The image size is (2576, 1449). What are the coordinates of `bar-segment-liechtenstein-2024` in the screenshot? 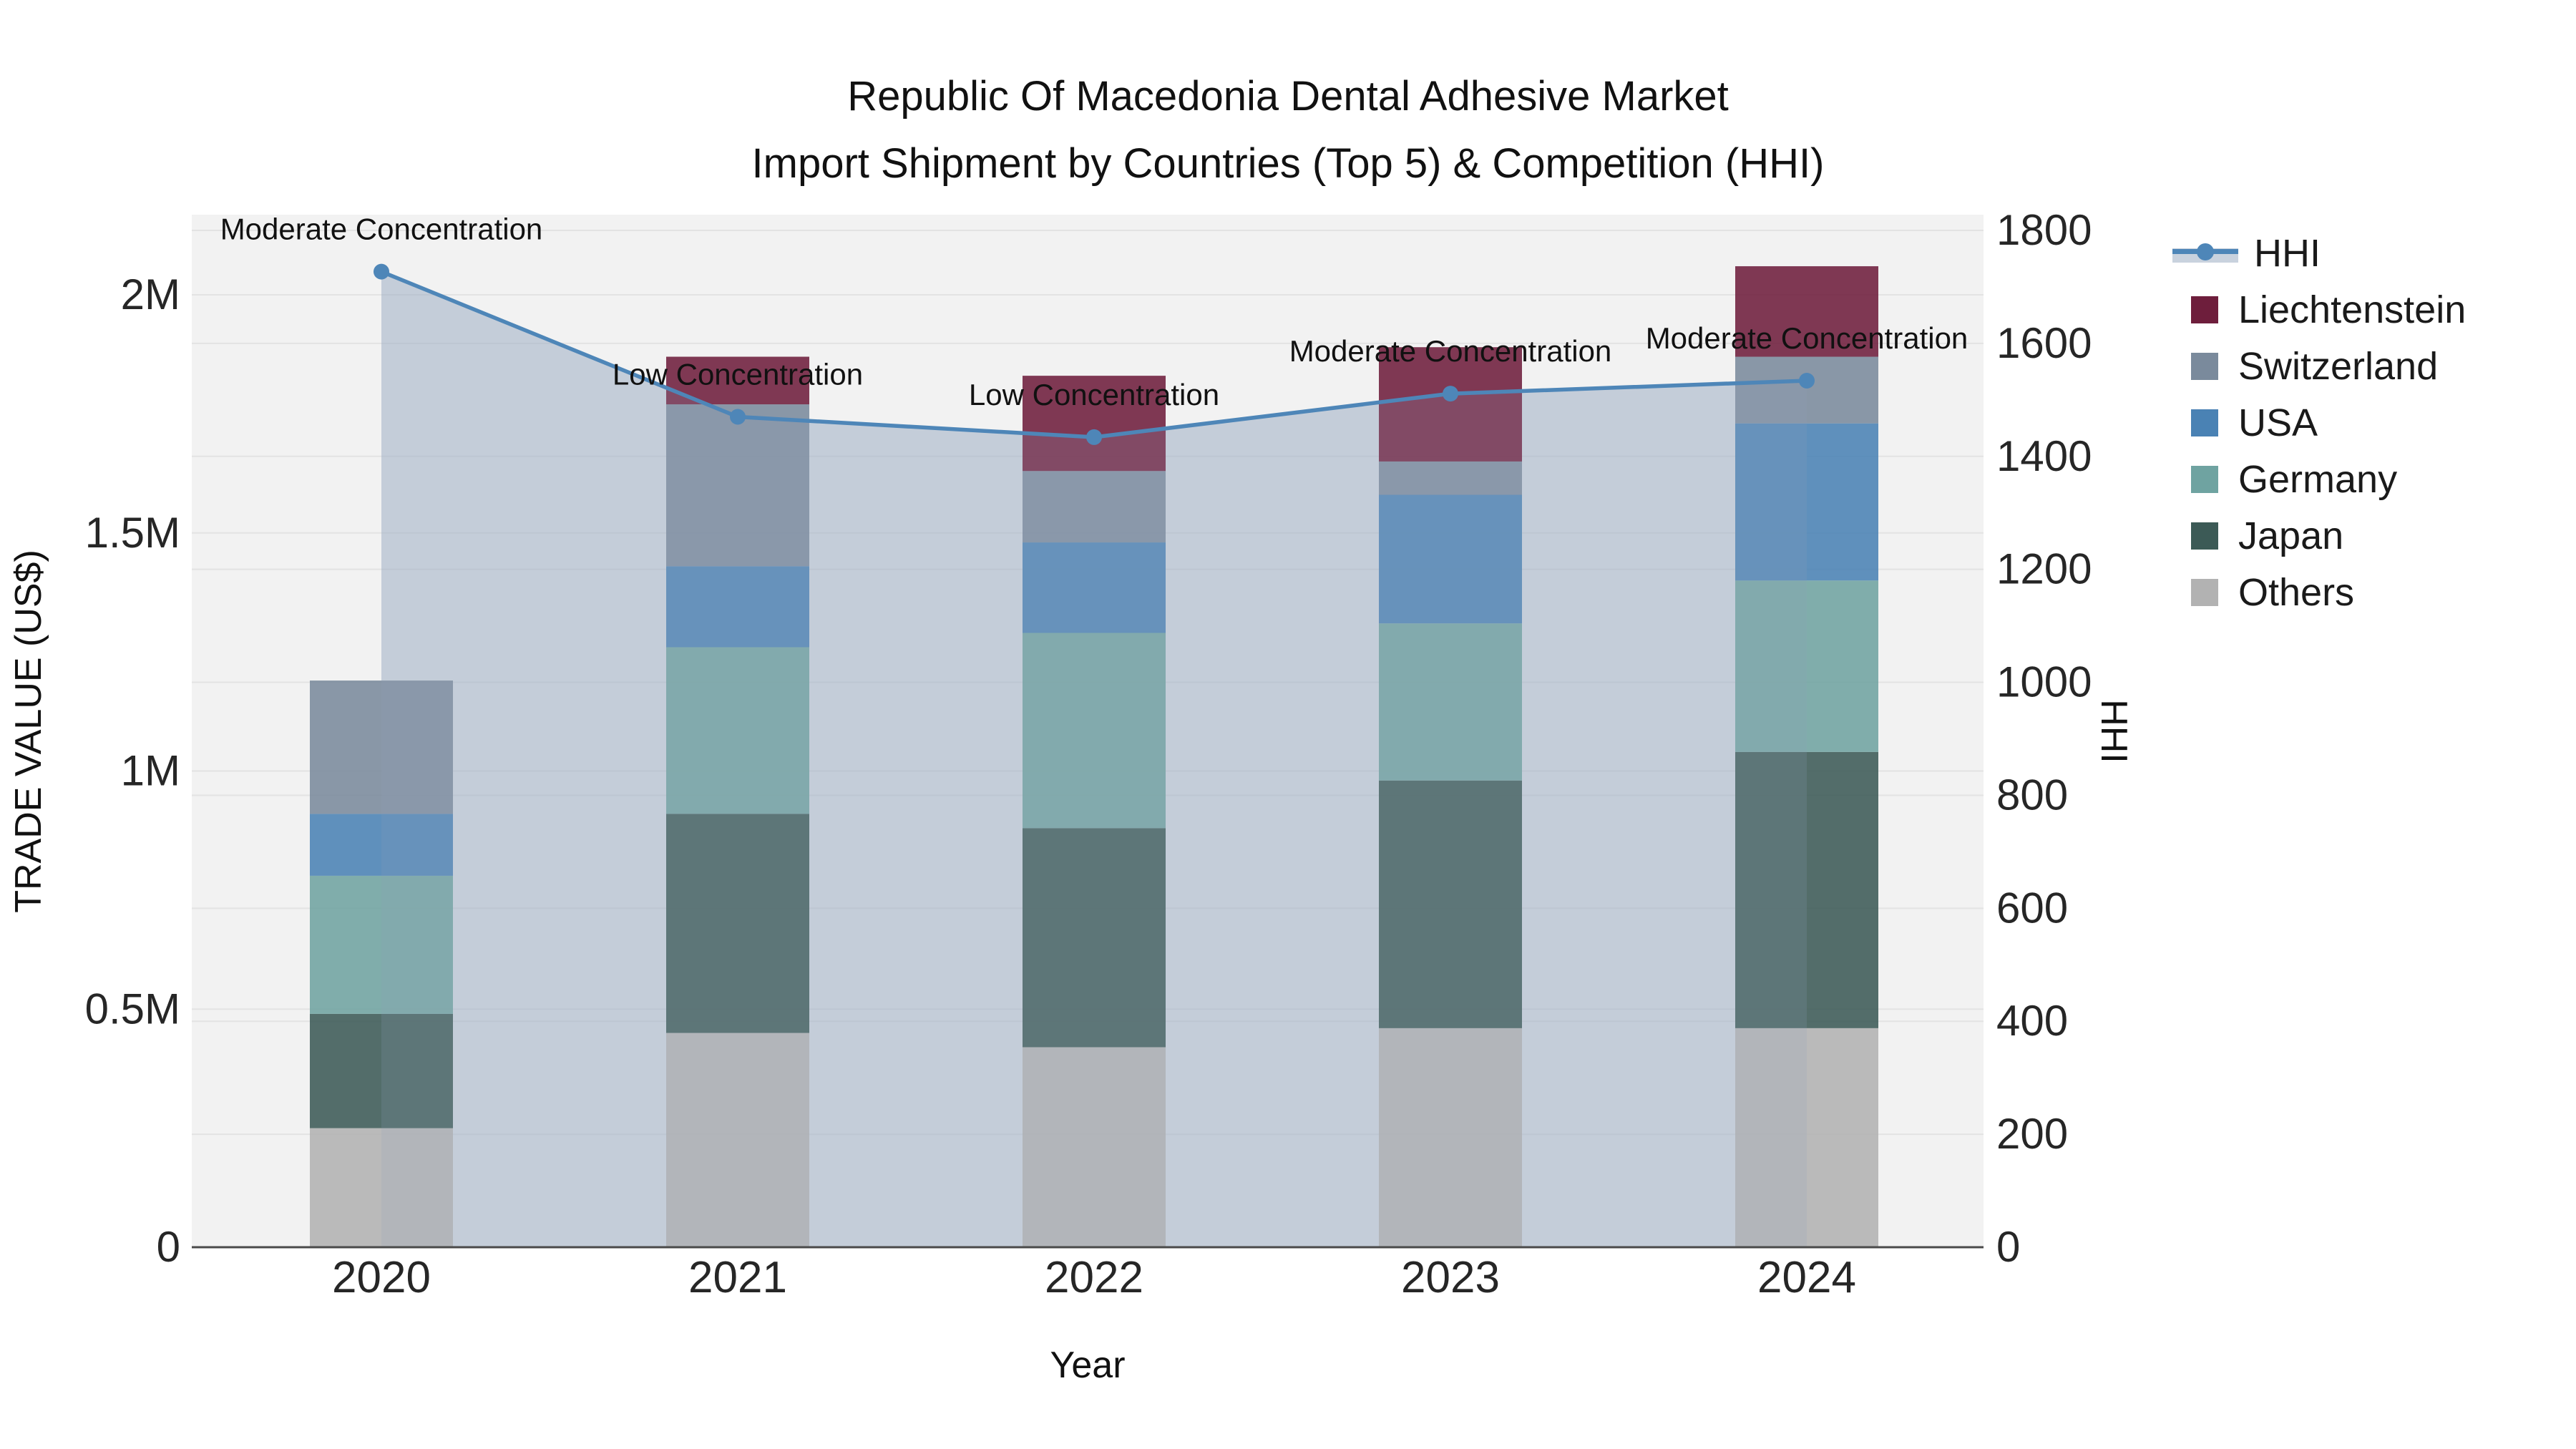 It's located at (1806, 311).